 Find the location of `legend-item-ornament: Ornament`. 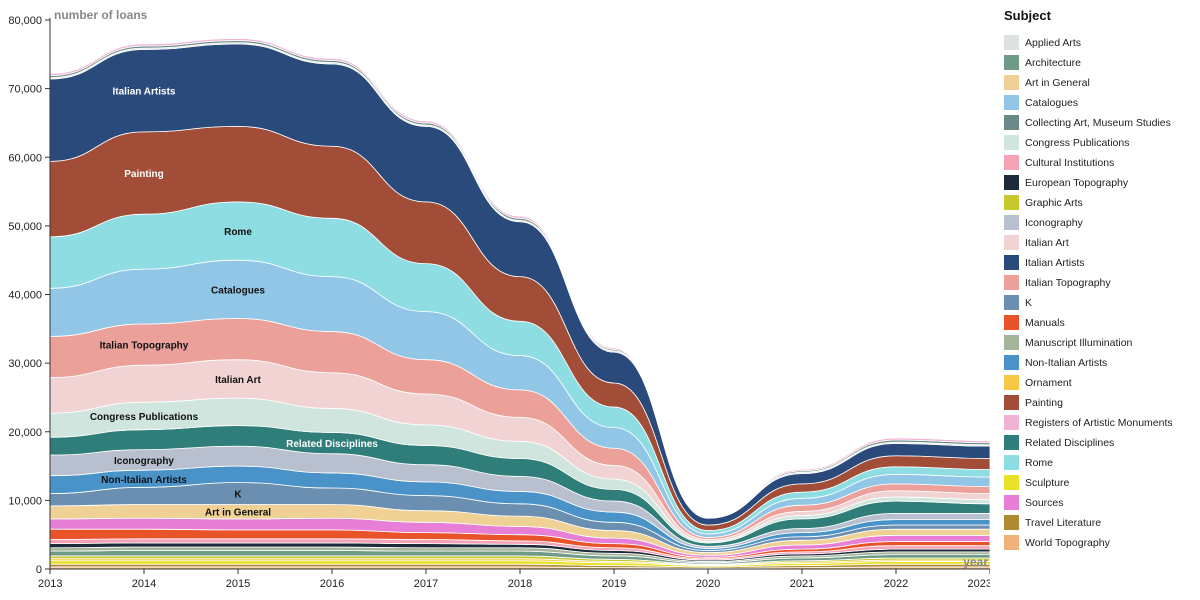

legend-item-ornament: Ornament is located at coordinates (1099, 382).